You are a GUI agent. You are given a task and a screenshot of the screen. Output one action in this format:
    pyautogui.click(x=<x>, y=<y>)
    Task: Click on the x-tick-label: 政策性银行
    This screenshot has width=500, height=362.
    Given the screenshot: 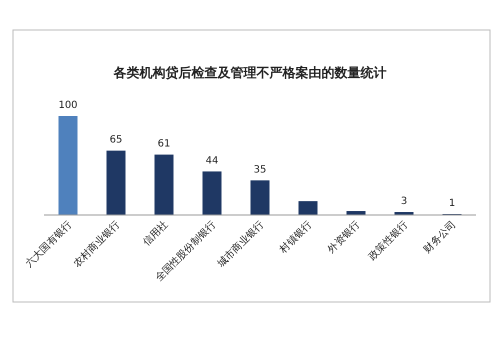 What is the action you would take?
    pyautogui.click(x=388, y=240)
    